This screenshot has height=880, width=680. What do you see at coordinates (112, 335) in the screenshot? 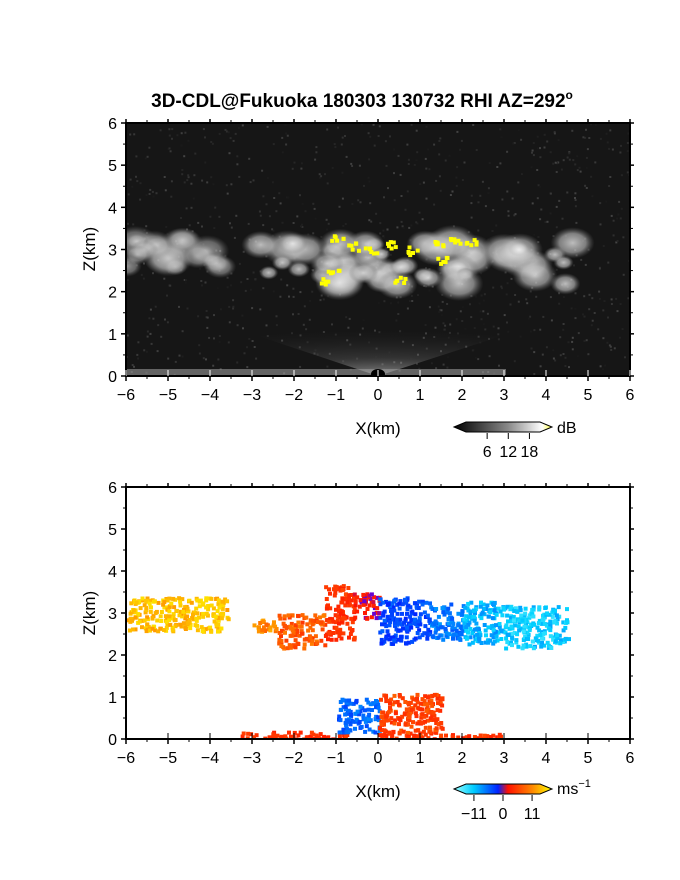
I see `y-tick-label: 1` at bounding box center [112, 335].